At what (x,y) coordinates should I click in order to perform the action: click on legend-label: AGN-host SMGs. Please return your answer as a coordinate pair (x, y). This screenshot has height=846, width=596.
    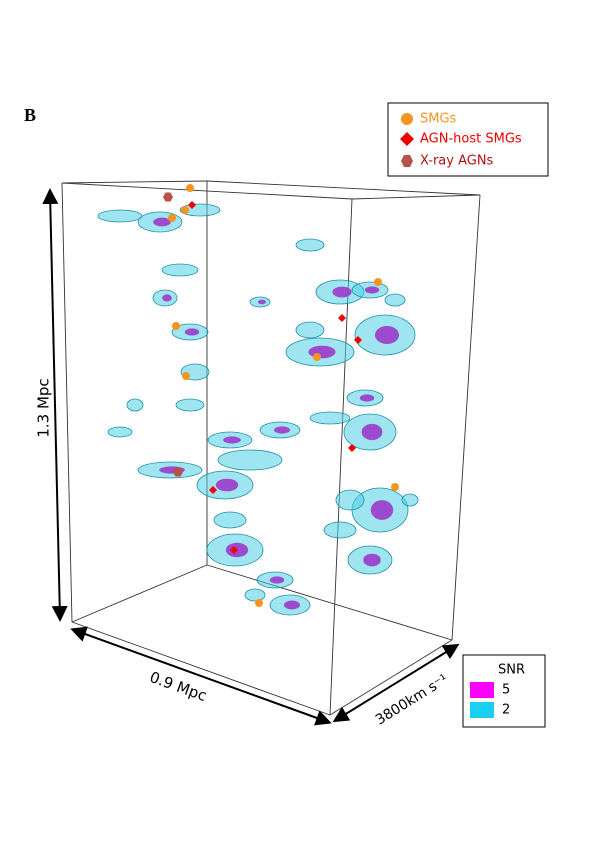
    Looking at the image, I should click on (471, 139).